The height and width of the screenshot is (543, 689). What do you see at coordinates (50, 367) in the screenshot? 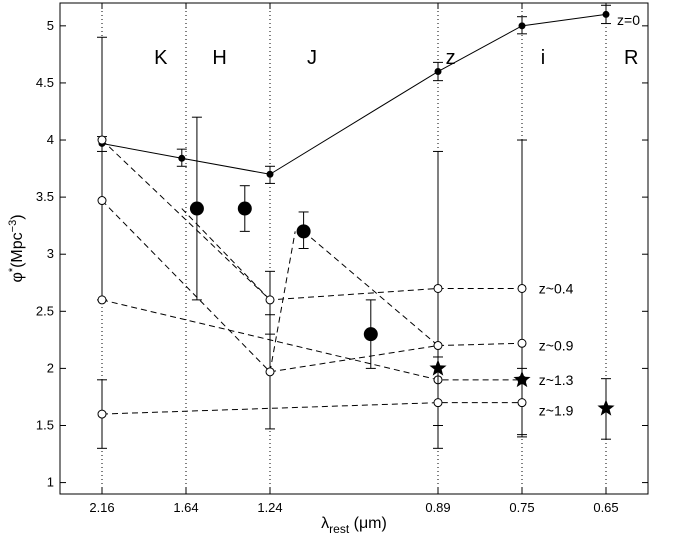
I see `y-tick-label: 2` at bounding box center [50, 367].